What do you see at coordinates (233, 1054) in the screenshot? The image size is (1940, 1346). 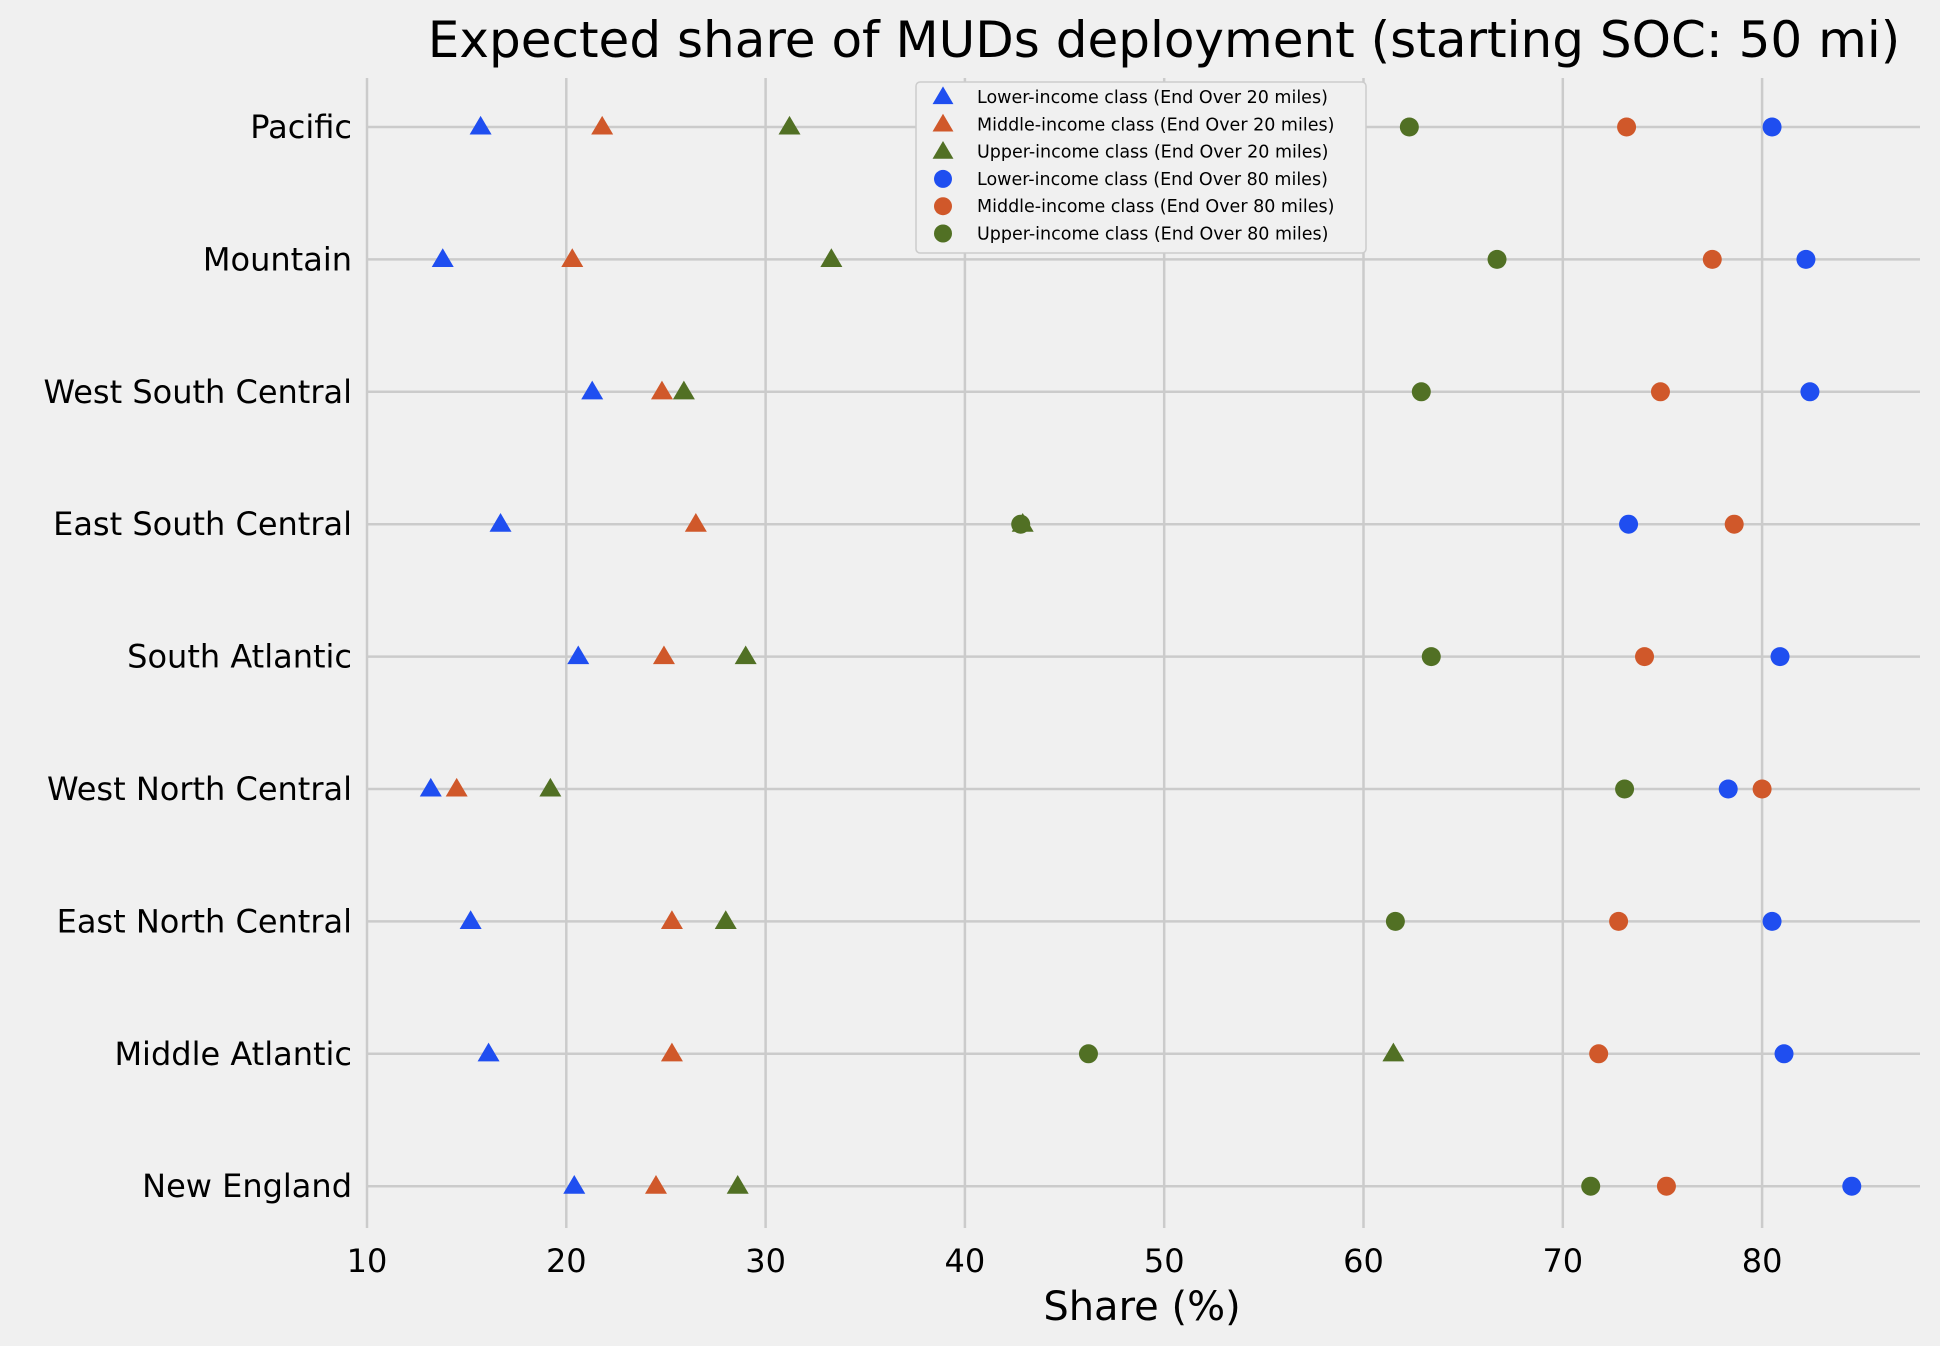 I see `y-tick-label: Middle Atlantic` at bounding box center [233, 1054].